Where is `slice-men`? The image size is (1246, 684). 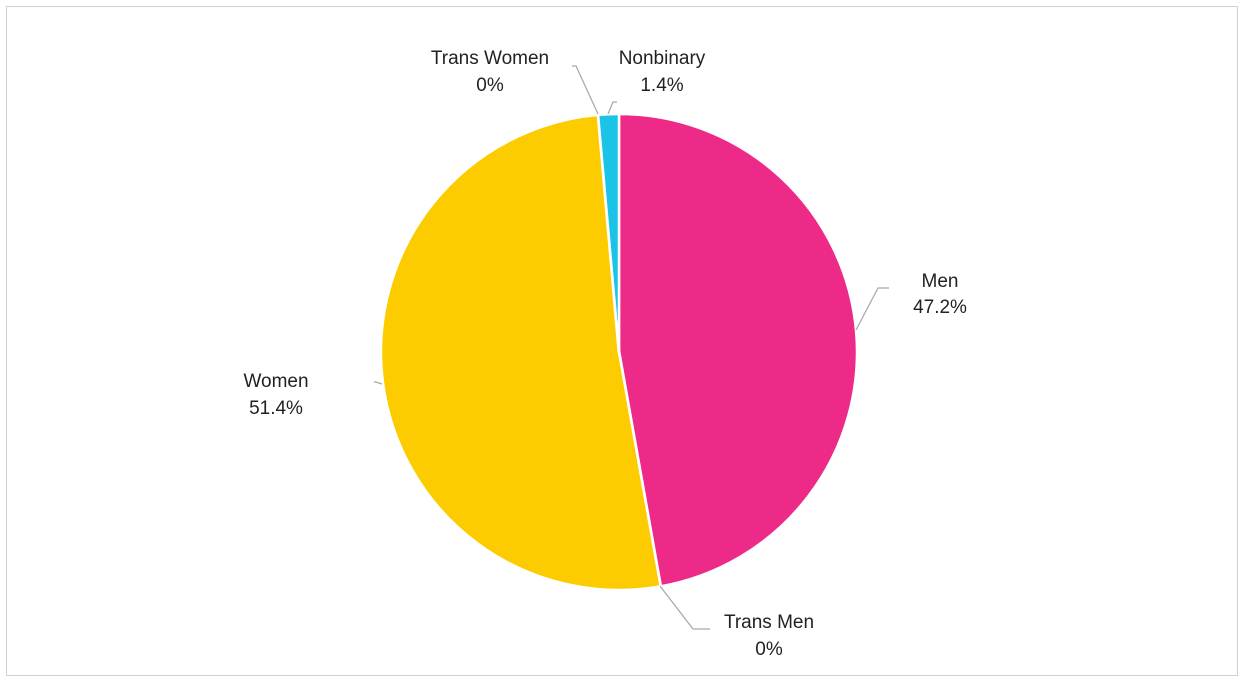
slice-men is located at coordinates (738, 350).